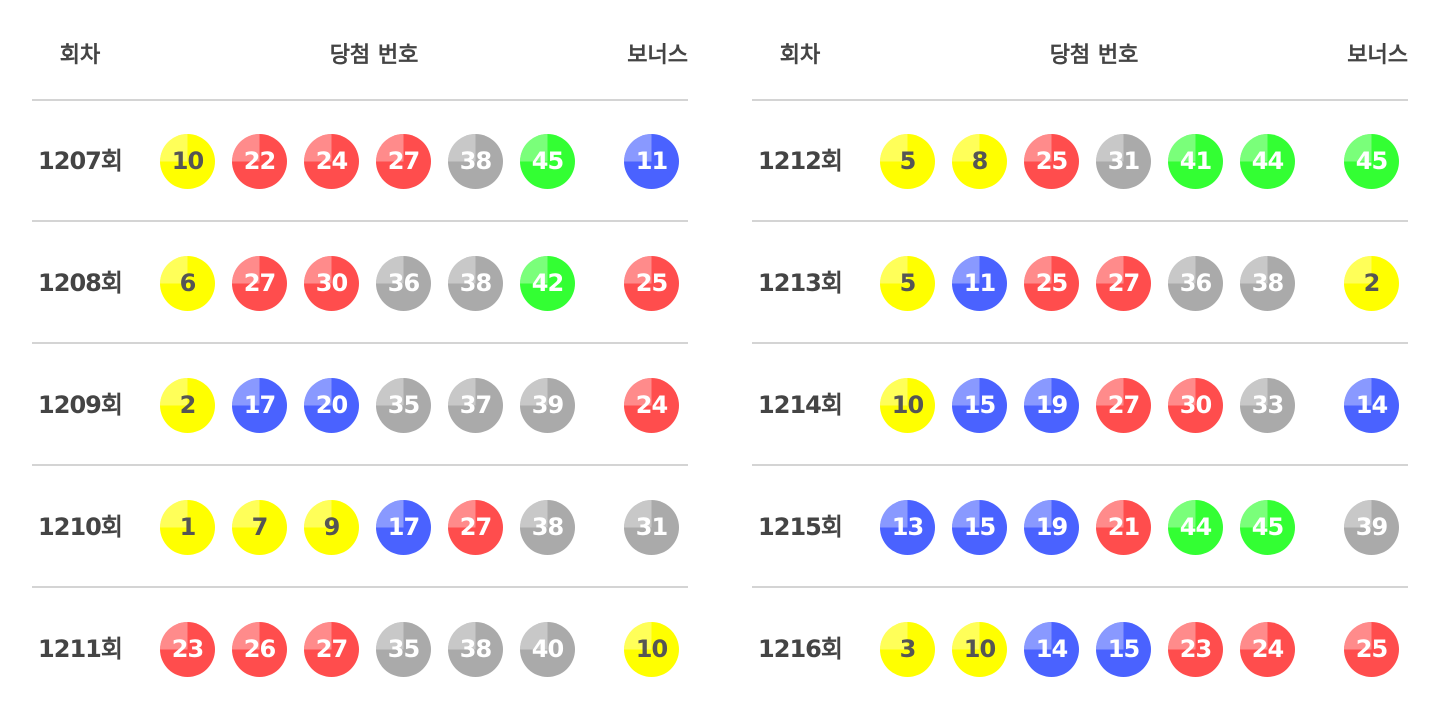 This screenshot has height=720, width=1440. I want to click on number-ball: 44, so click(1267, 161).